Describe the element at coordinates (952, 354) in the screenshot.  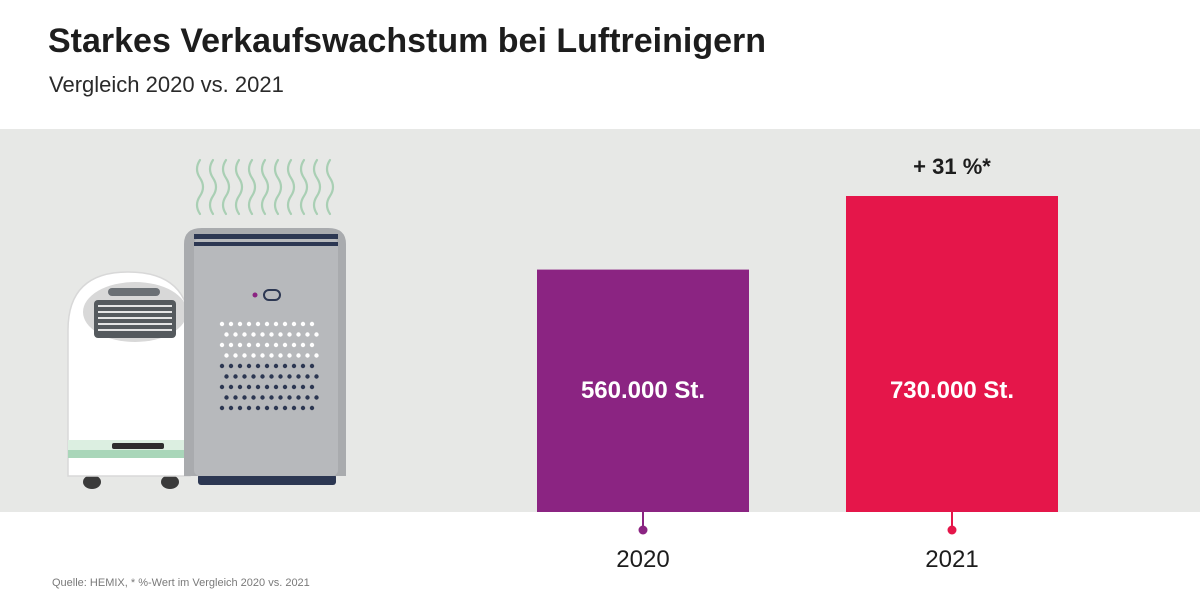
I see `bar-2021` at that location.